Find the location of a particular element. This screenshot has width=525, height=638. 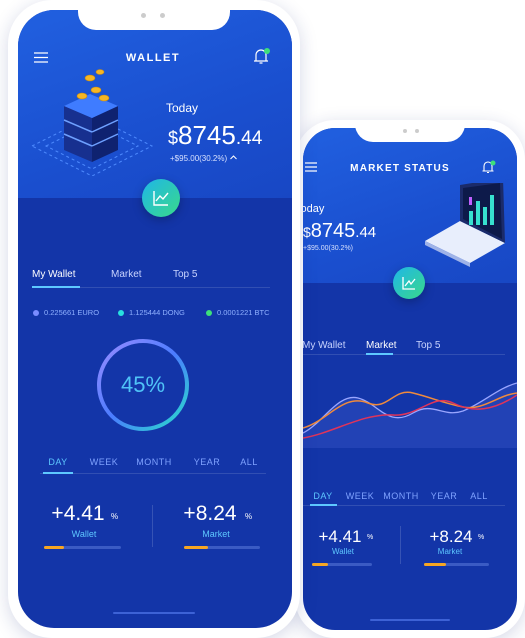

progress-ring is located at coordinates (143, 385).